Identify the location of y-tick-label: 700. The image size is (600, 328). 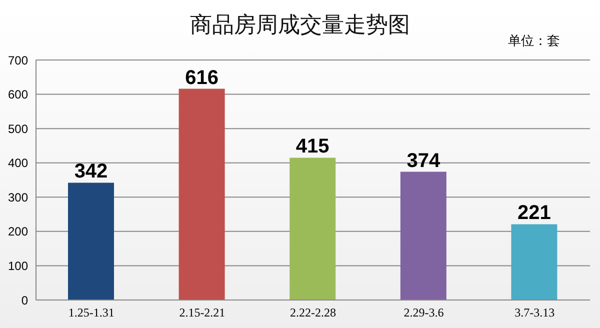
(18, 60).